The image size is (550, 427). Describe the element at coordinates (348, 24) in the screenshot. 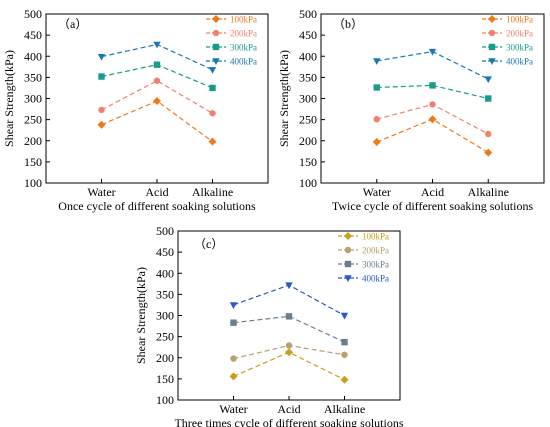

I see `panel-label: （b）` at that location.